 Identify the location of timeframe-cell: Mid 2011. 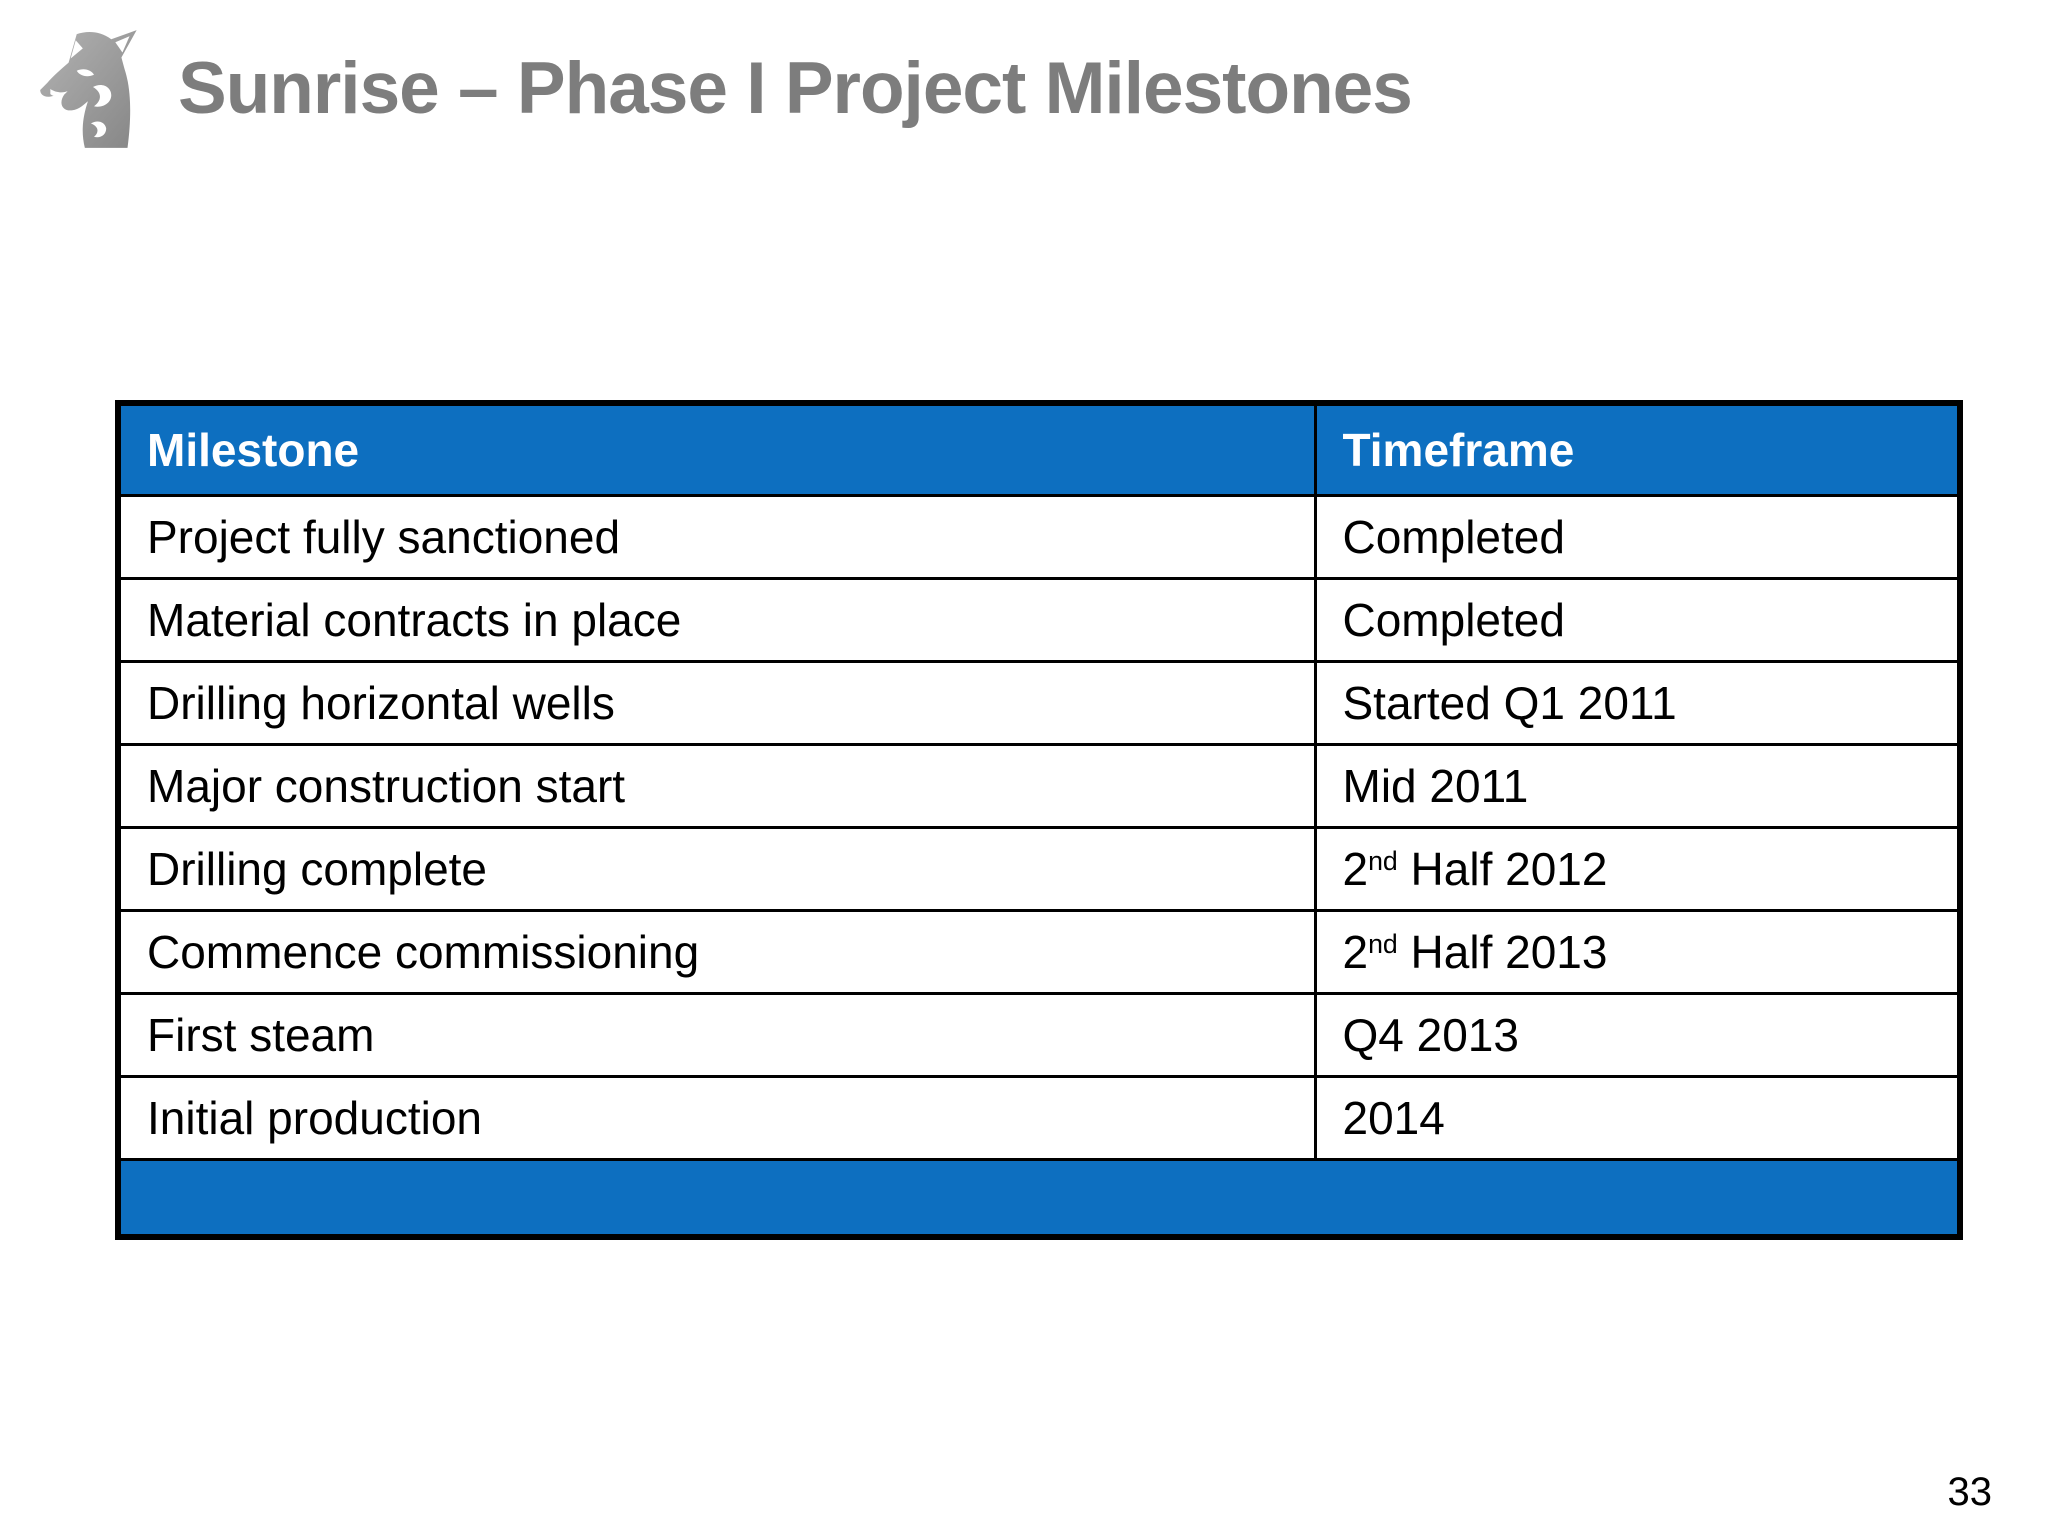
(1637, 785).